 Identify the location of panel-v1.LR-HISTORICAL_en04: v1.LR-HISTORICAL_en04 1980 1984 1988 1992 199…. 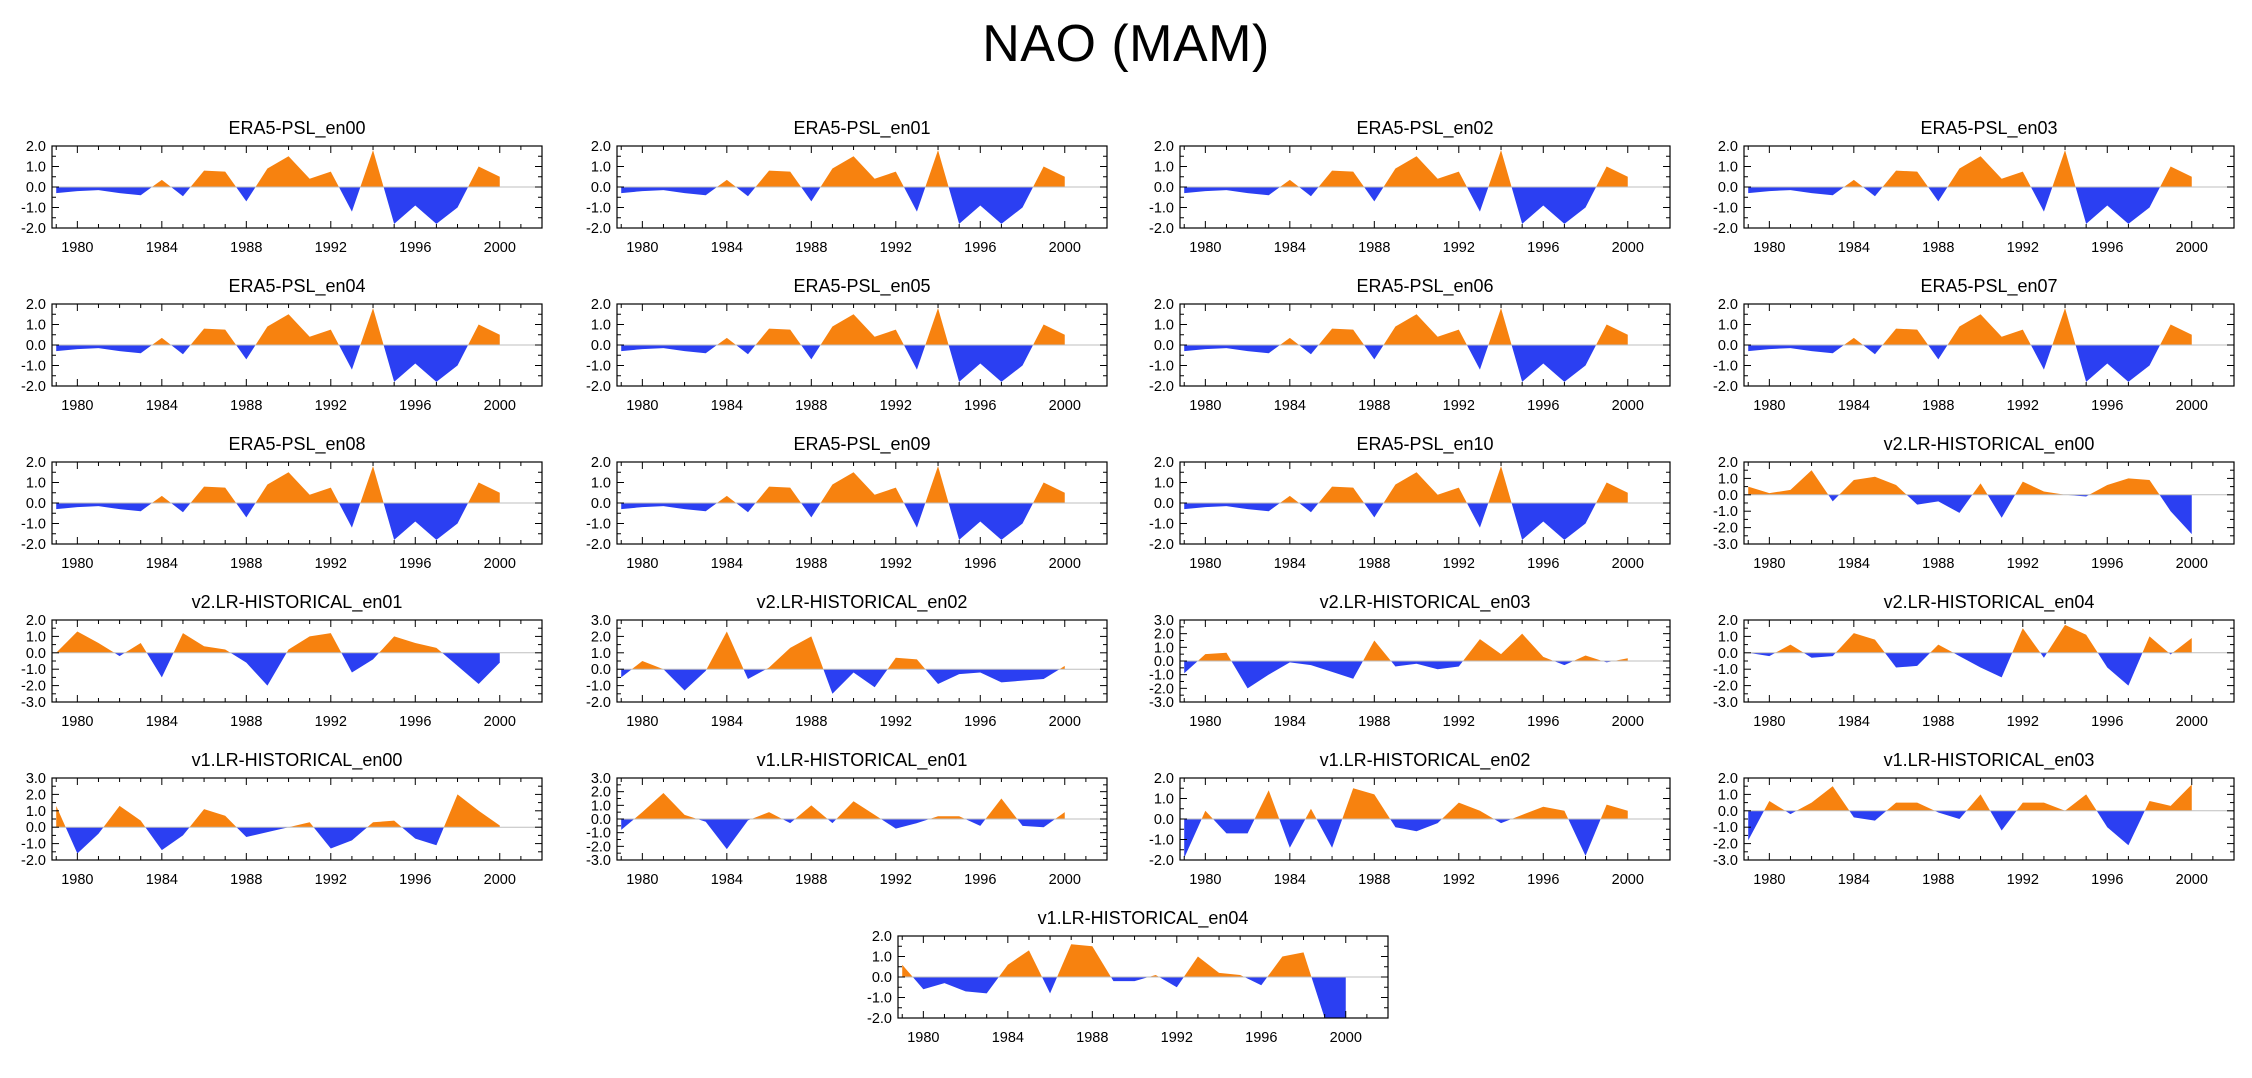
(1123, 980).